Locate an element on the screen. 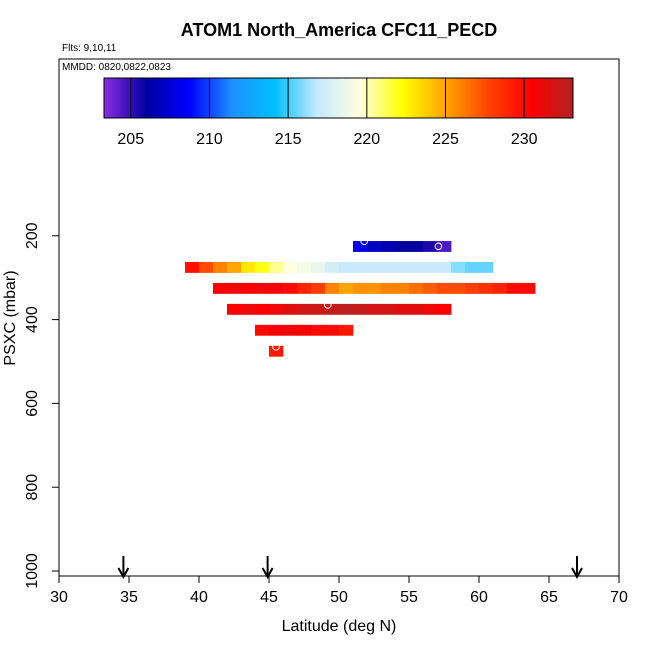  y-axis-label: PSXC (mbar) is located at coordinates (10, 317).